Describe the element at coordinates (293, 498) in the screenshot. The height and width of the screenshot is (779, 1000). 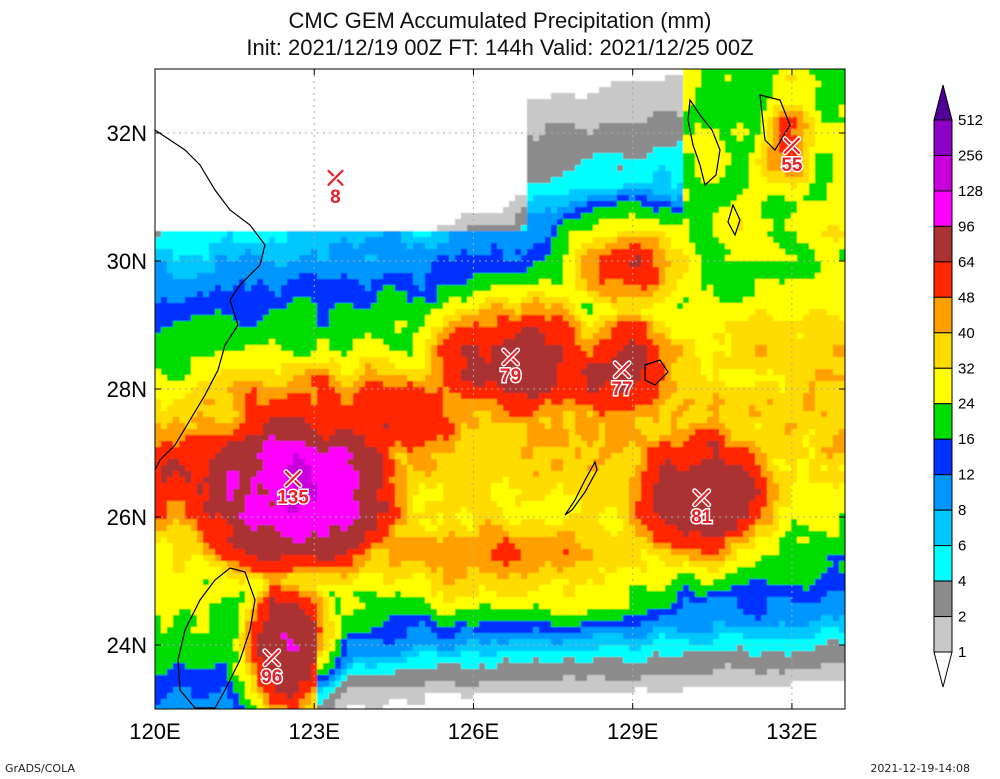
I see `maximum-value-label: 135` at that location.